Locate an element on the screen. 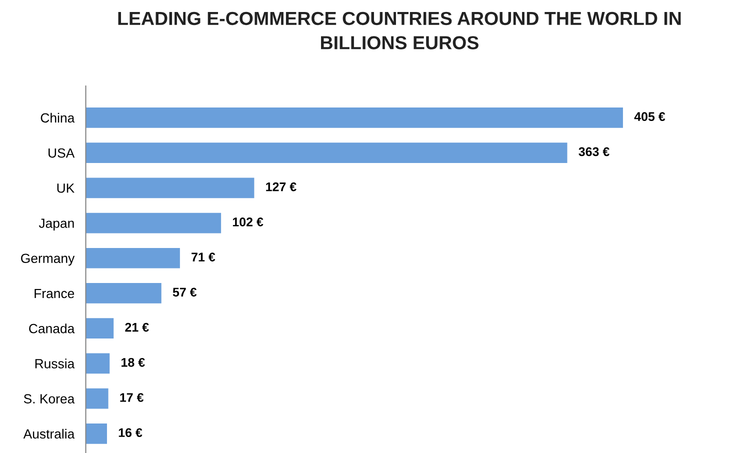  y-tick-label: France is located at coordinates (54, 293).